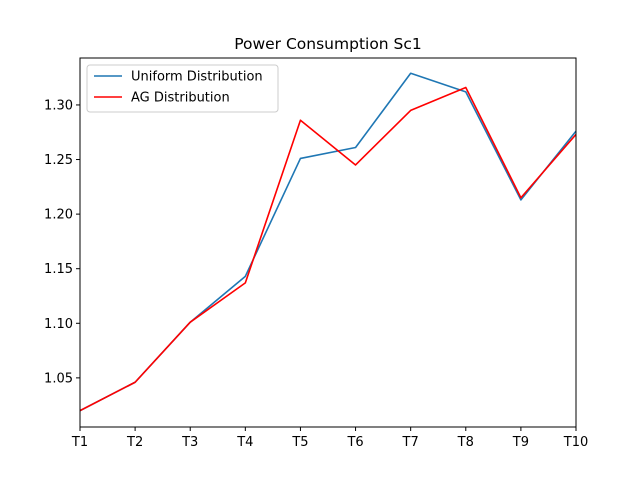 The image size is (640, 480). Describe the element at coordinates (58, 324) in the screenshot. I see `y-tick-label: 1.10` at that location.